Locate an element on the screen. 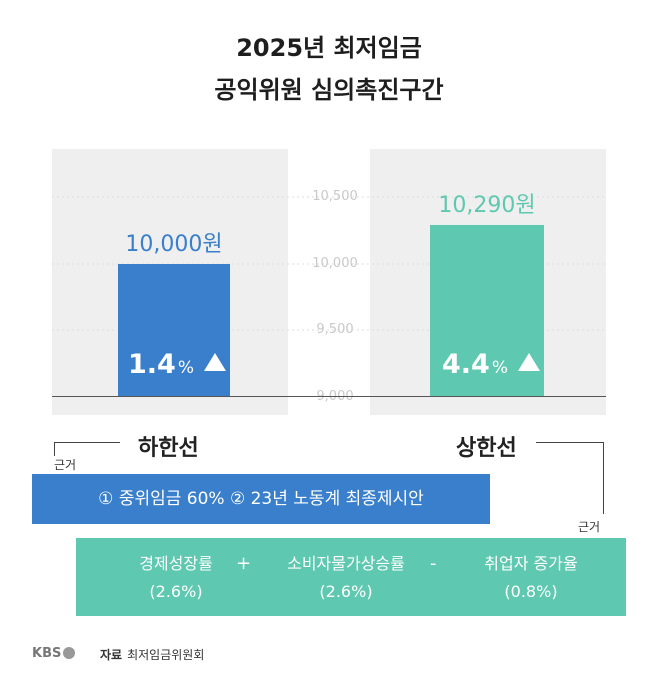 The image size is (658, 683). basis-item-cpi: 소비자물가상승률 (2.6%) is located at coordinates (346, 578).